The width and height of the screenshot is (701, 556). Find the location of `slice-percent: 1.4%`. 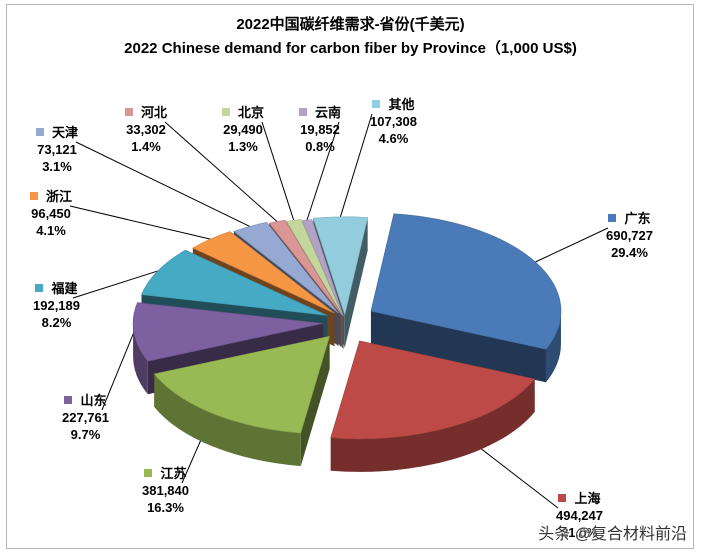

slice-percent: 1.4% is located at coordinates (146, 146).